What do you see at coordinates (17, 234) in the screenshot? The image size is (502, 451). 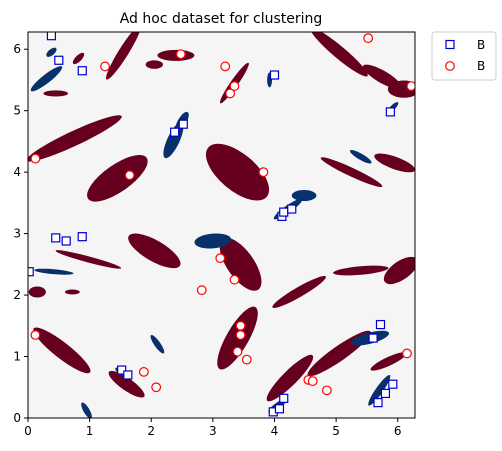 I see `y-tick-label-3: 3` at bounding box center [17, 234].